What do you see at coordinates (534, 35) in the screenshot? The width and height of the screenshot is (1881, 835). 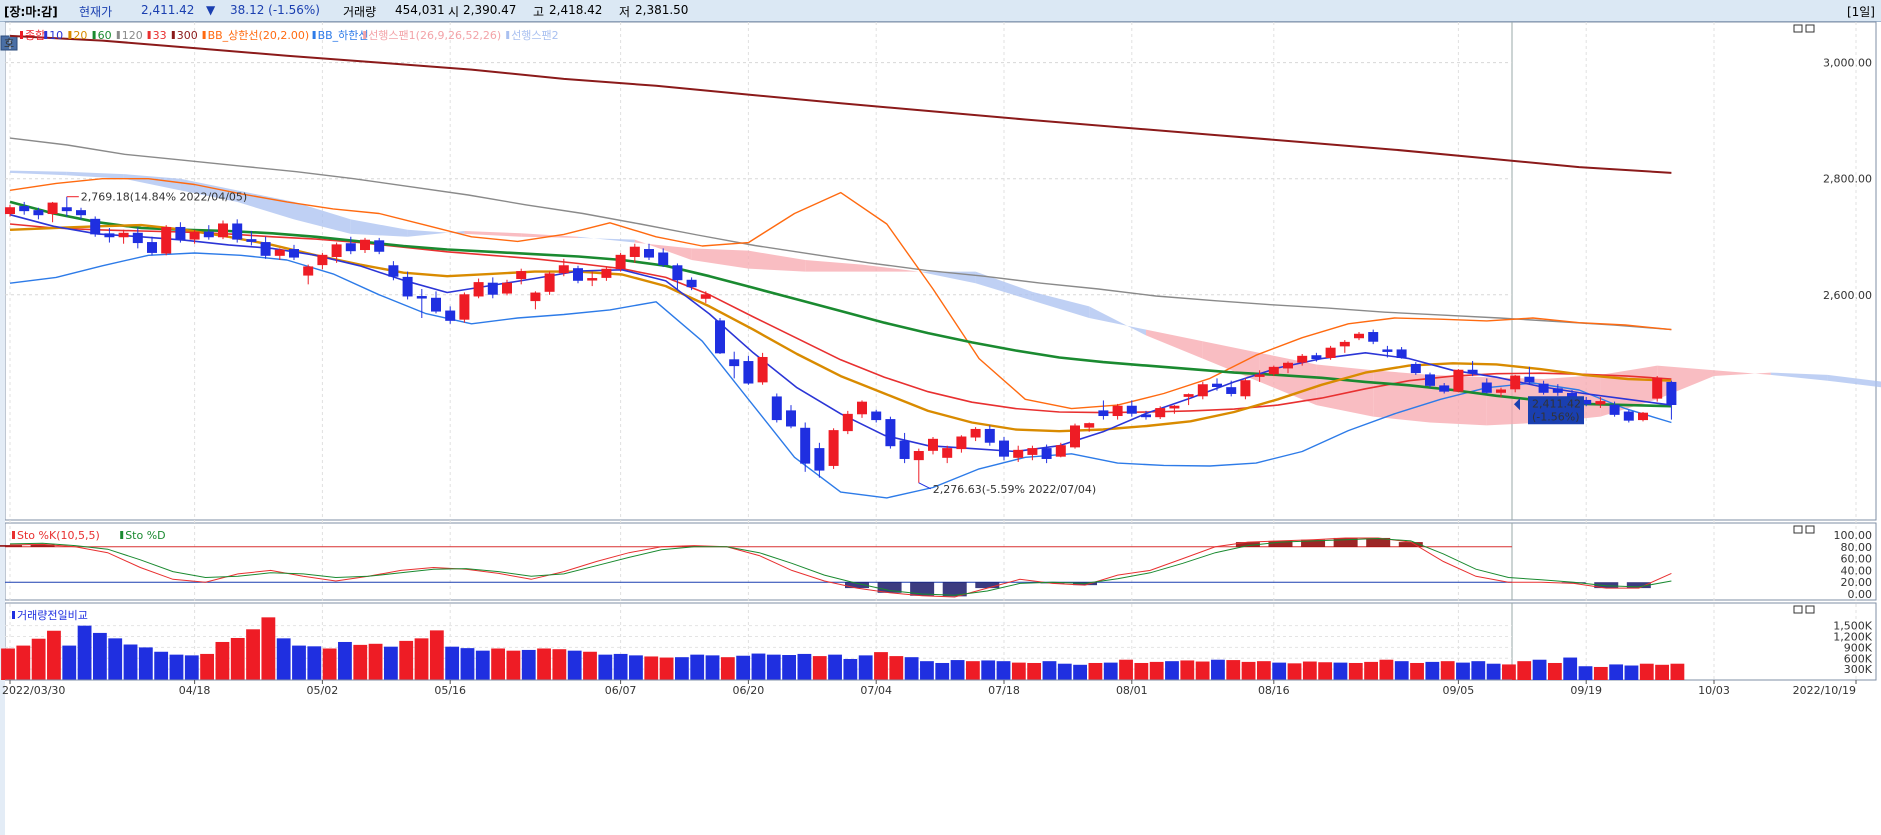 I see `legend-item: 선행스팬2` at bounding box center [534, 35].